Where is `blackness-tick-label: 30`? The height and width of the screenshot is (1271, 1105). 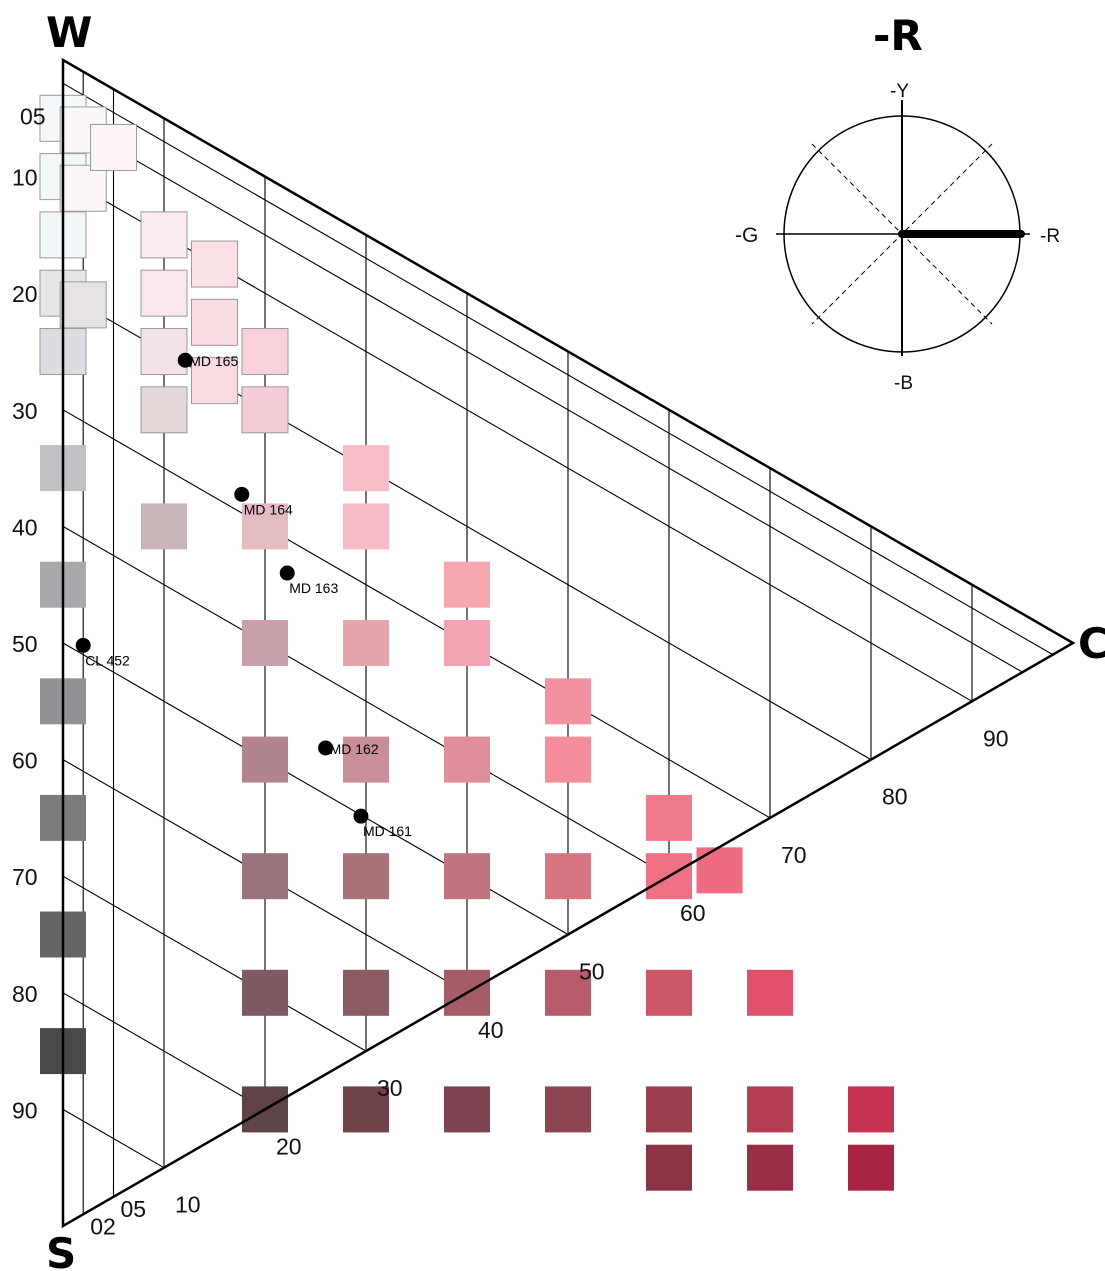 blackness-tick-label: 30 is located at coordinates (25, 411).